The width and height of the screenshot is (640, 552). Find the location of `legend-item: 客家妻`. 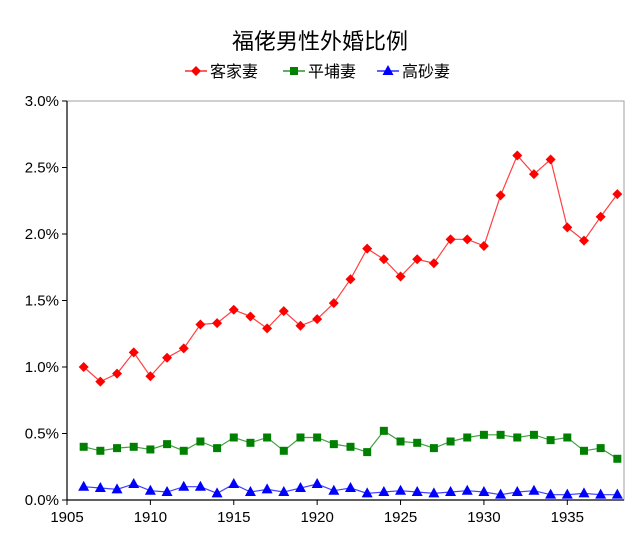

legend-item: 客家妻 is located at coordinates (221, 71).